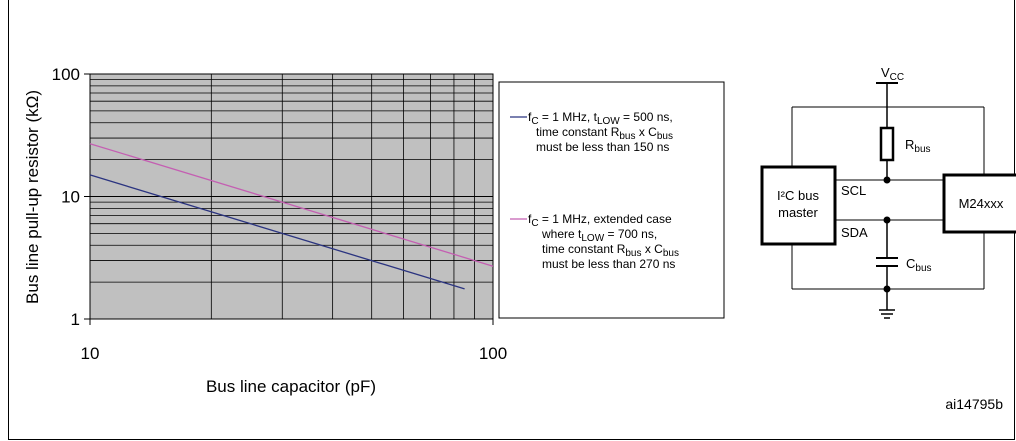 The height and width of the screenshot is (441, 1016). I want to click on device-block, so click(979, 203).